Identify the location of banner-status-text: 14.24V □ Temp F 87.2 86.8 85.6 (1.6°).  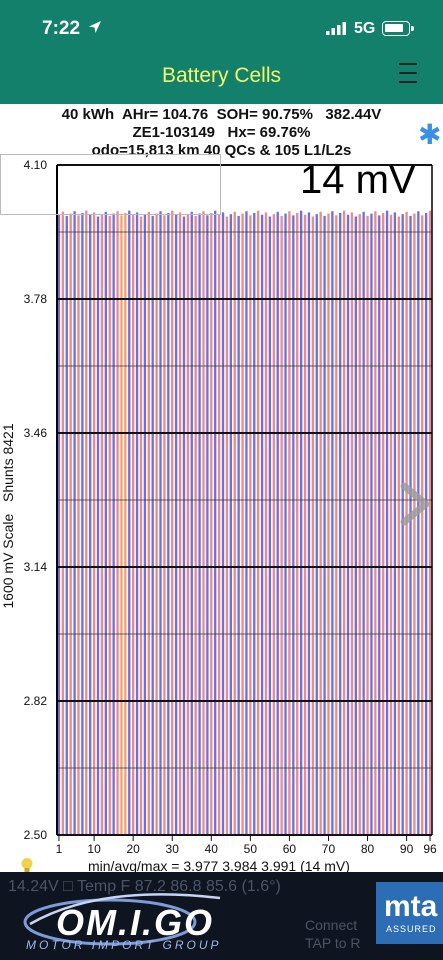
(144, 886).